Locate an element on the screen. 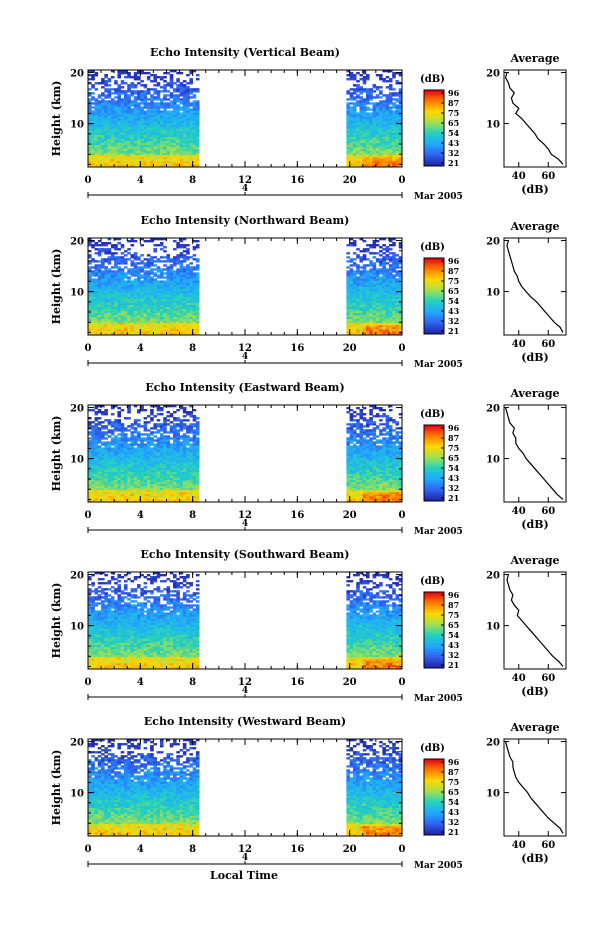  profile-line is located at coordinates (534, 118).